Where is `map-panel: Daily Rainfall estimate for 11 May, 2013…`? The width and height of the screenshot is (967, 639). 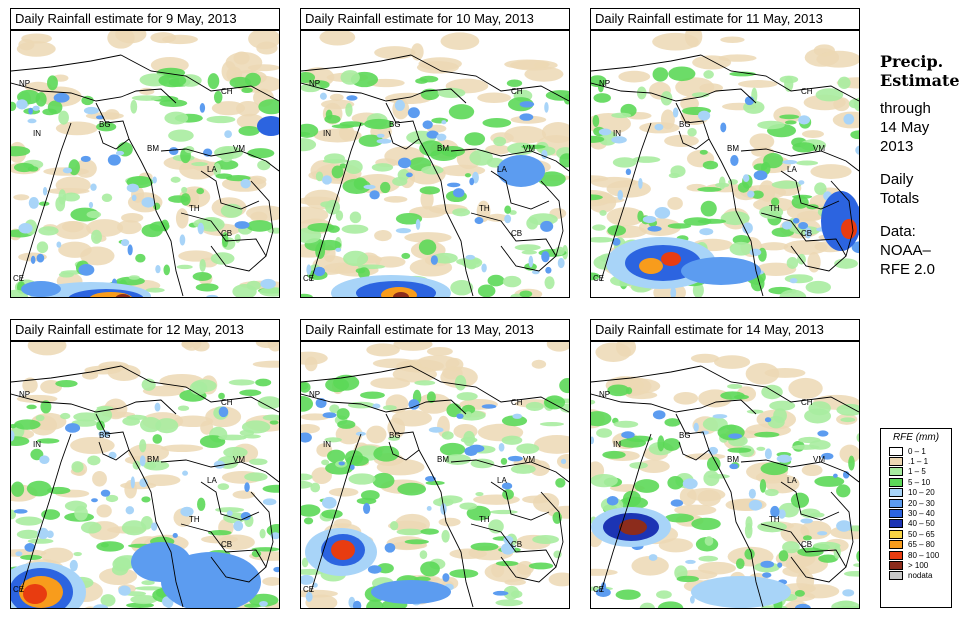 map-panel: Daily Rainfall estimate for 11 May, 2013… is located at coordinates (725, 153).